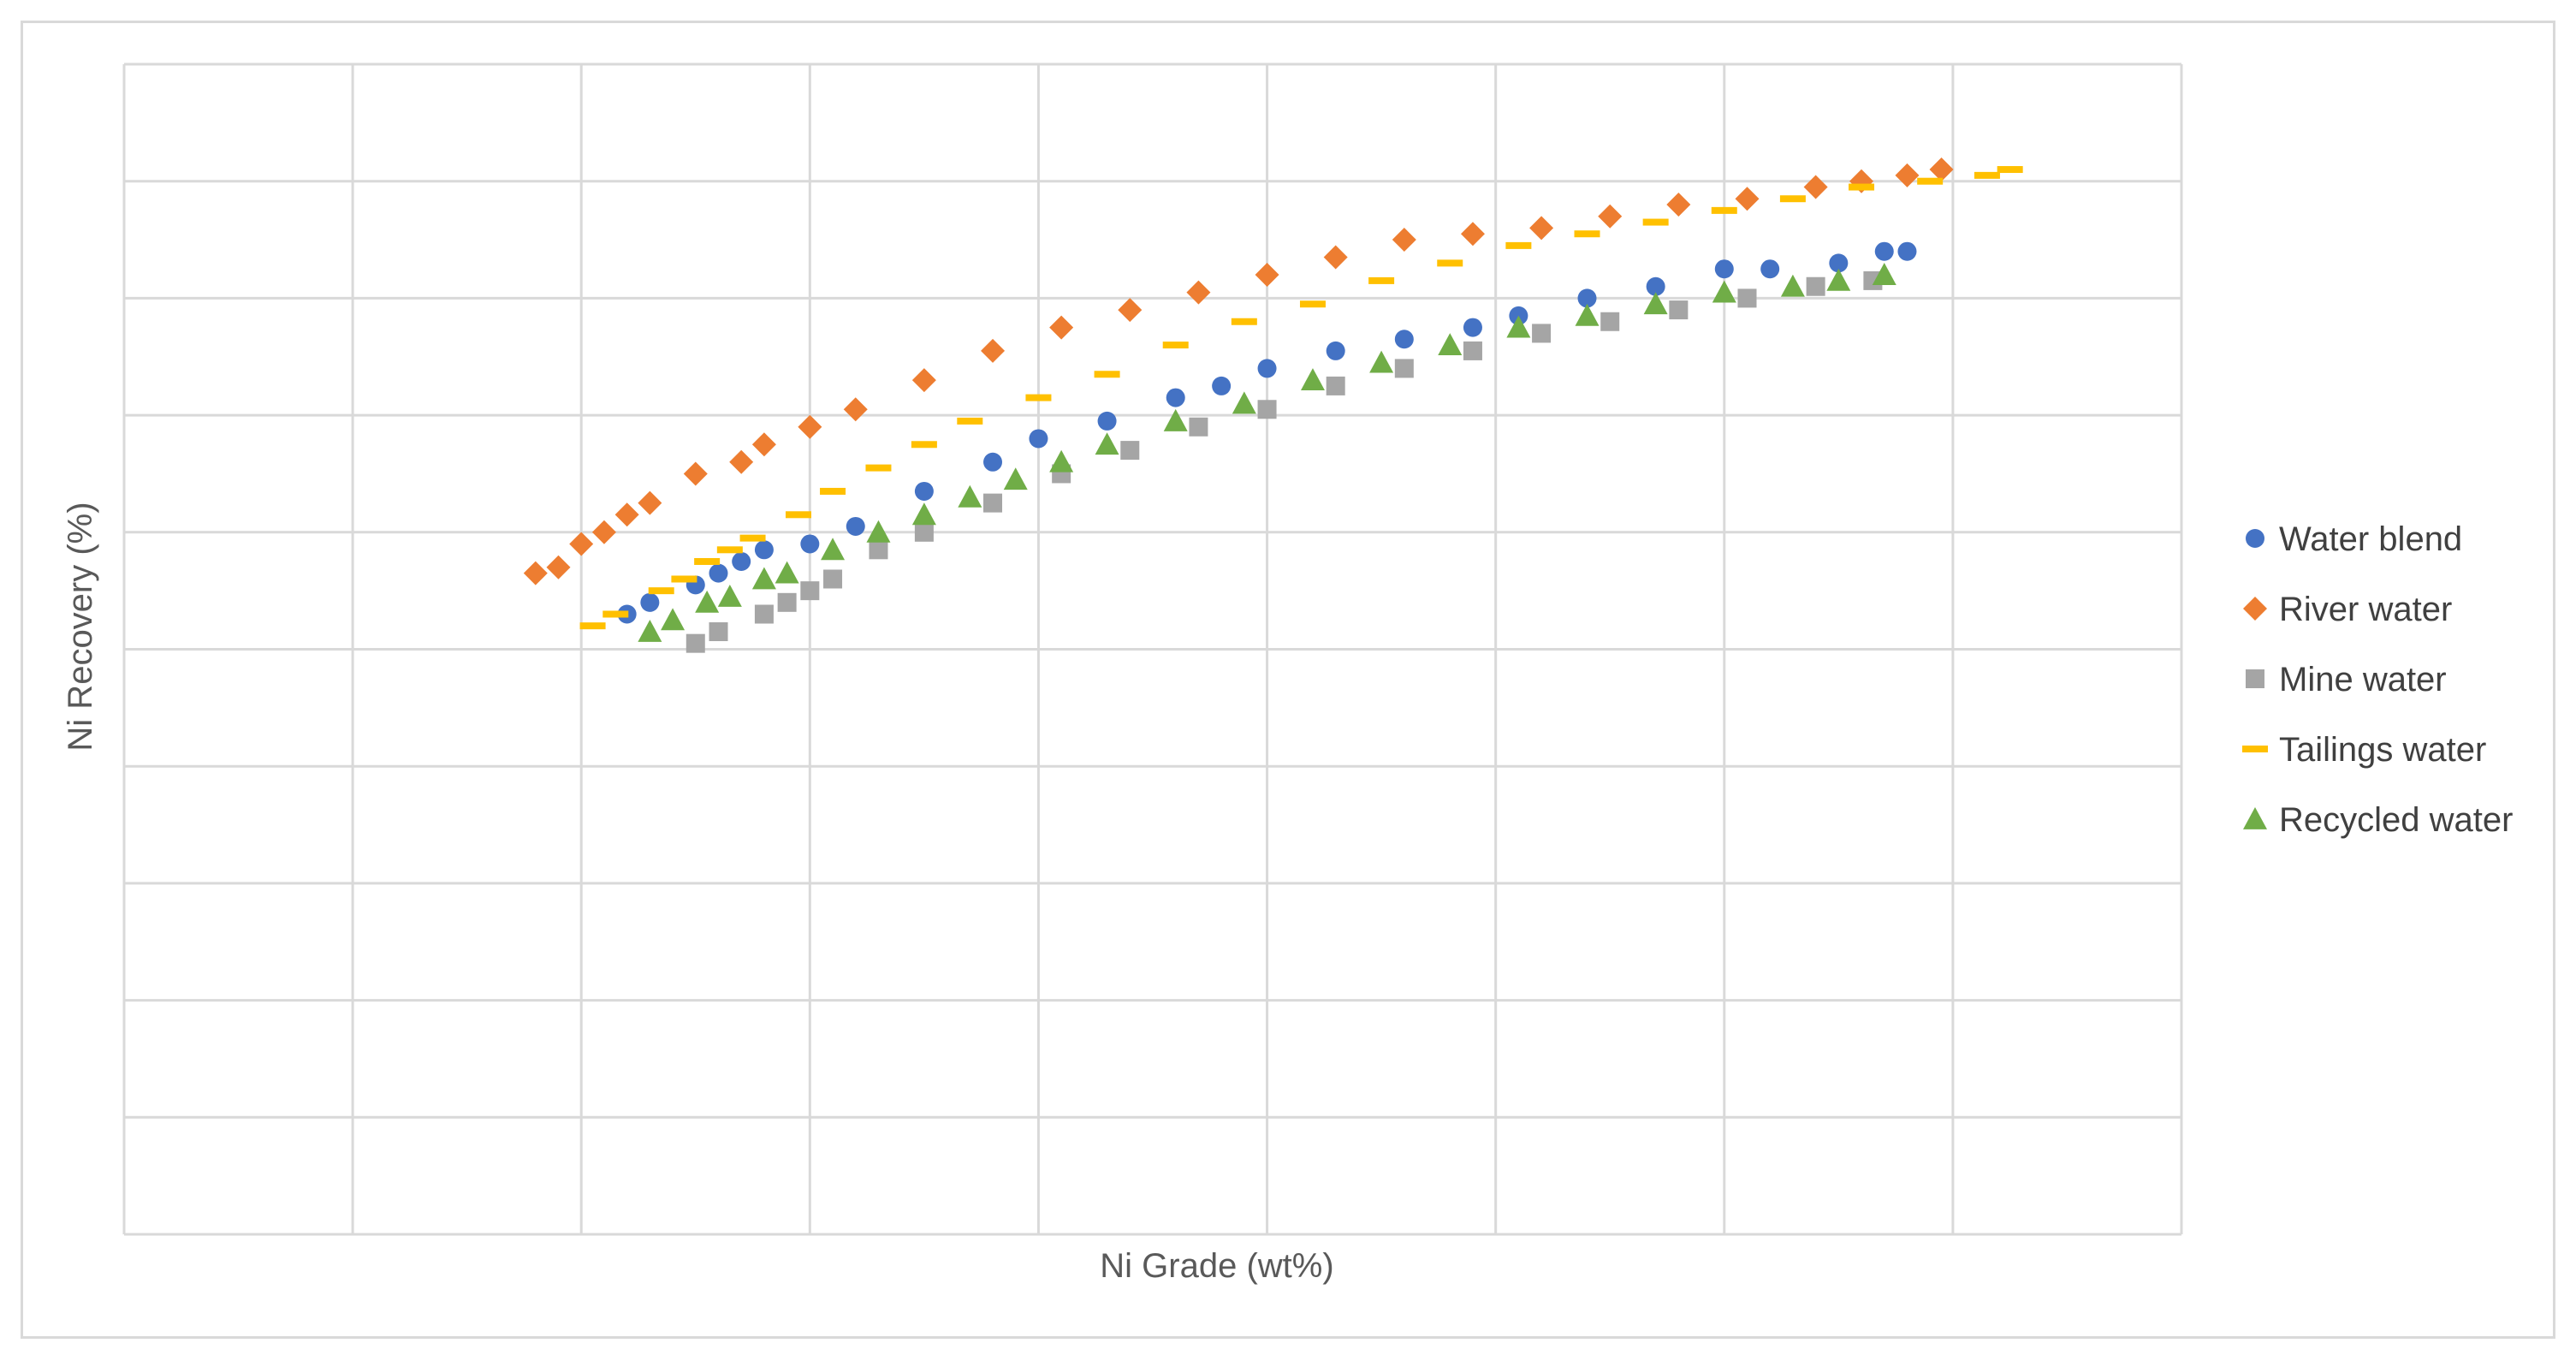 The width and height of the screenshot is (2576, 1361). I want to click on legend-label: Tailings water, so click(2382, 750).